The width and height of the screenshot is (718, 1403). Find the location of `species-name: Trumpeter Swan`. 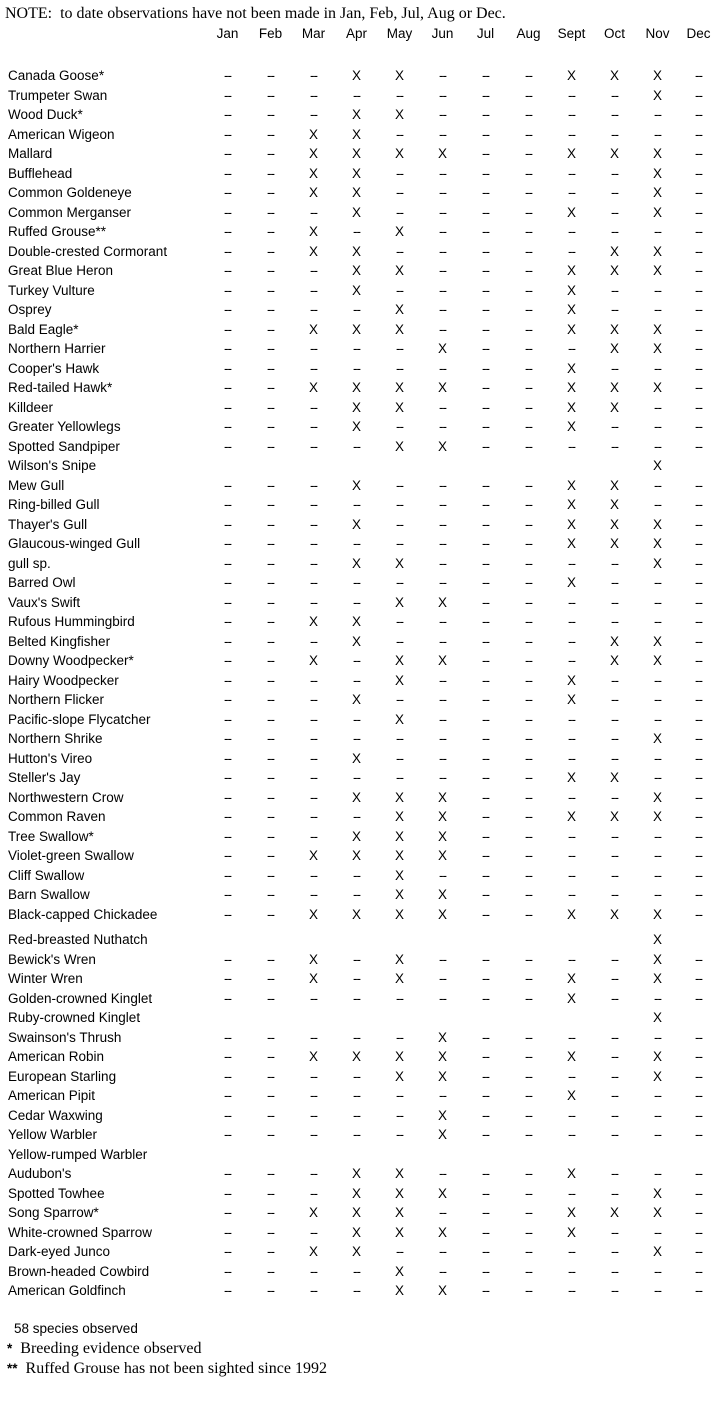

species-name: Trumpeter Swan is located at coordinates (58, 95).